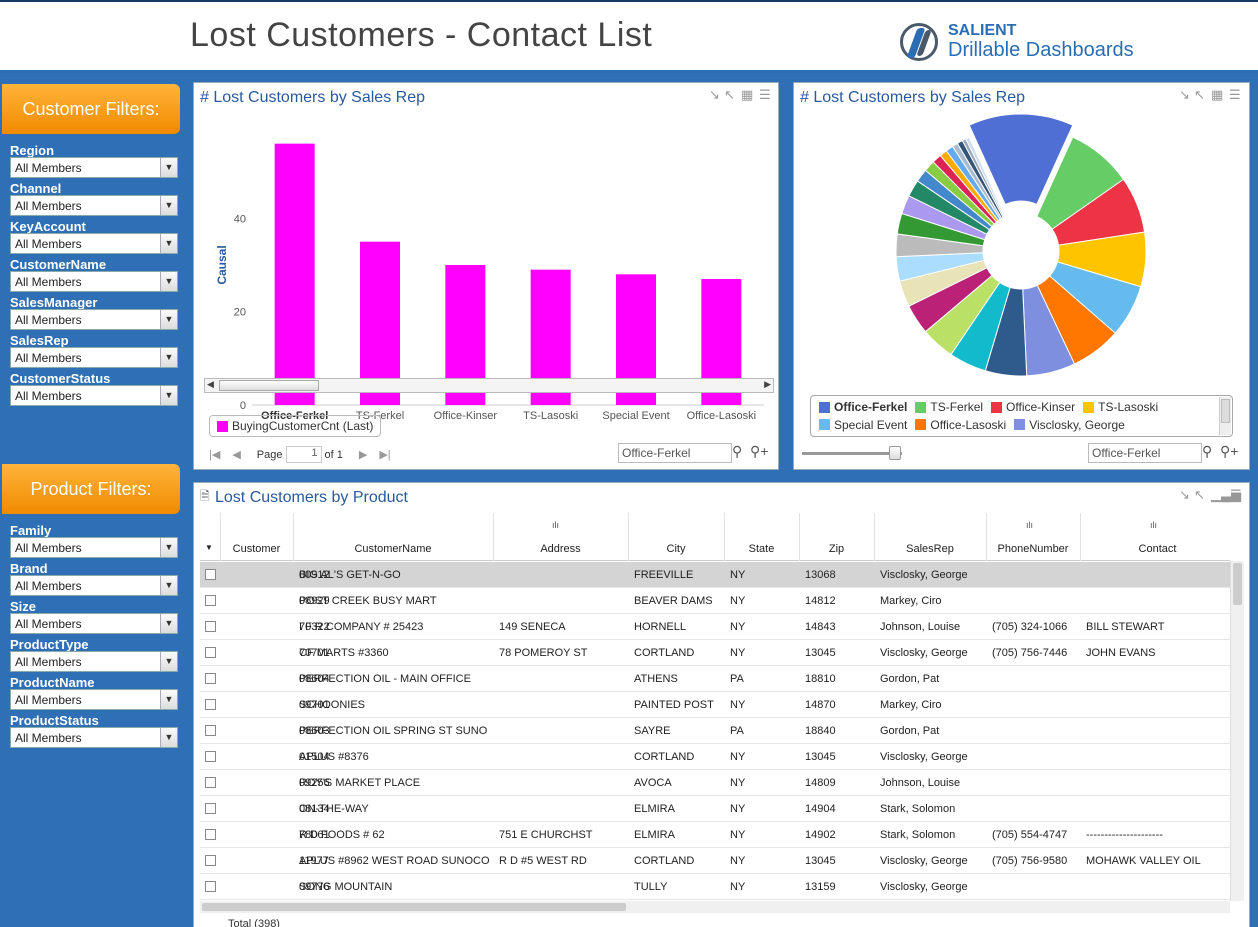  I want to click on legend-scroll-thumb, so click(1225, 411).